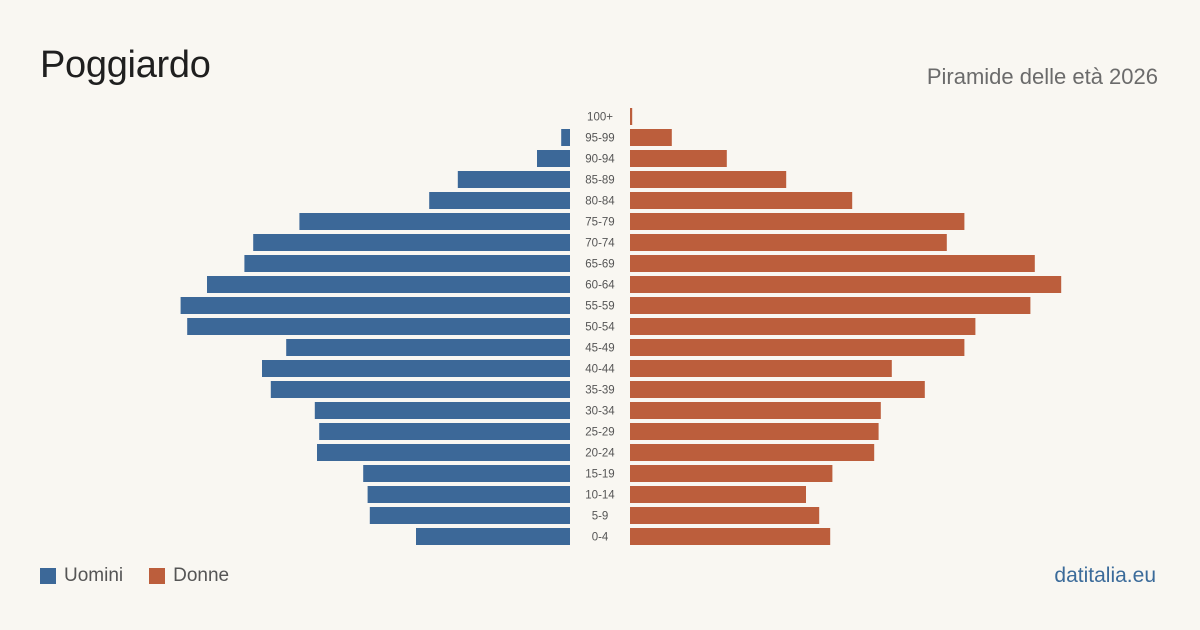  I want to click on age-label-90-94: 90-94, so click(600, 160).